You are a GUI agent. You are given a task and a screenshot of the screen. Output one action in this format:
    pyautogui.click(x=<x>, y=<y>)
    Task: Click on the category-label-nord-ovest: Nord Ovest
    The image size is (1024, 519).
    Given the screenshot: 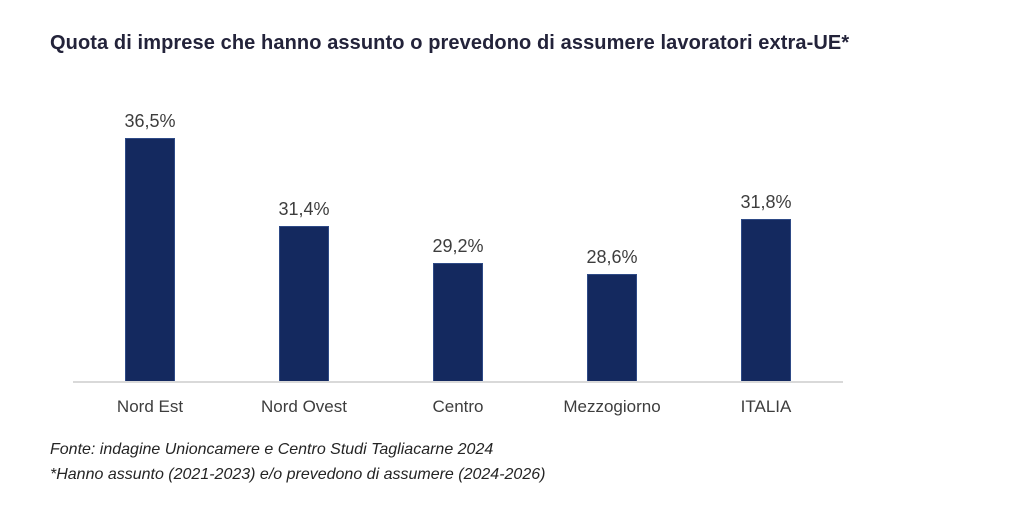 What is the action you would take?
    pyautogui.click(x=304, y=406)
    